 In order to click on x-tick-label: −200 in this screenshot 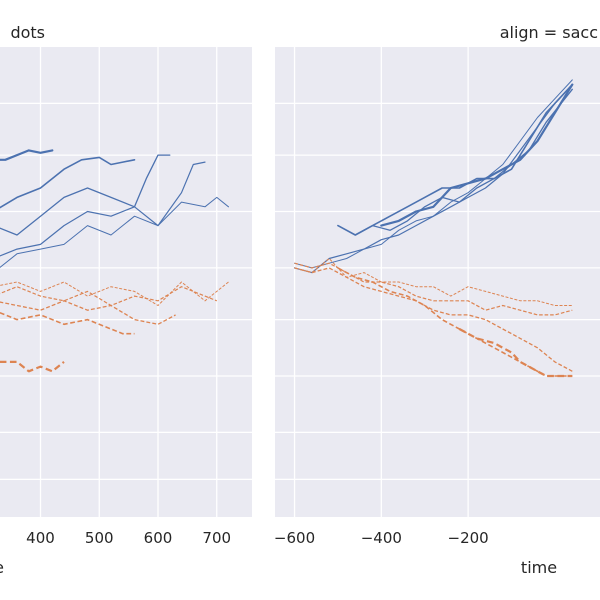, I will do `click(468, 538)`.